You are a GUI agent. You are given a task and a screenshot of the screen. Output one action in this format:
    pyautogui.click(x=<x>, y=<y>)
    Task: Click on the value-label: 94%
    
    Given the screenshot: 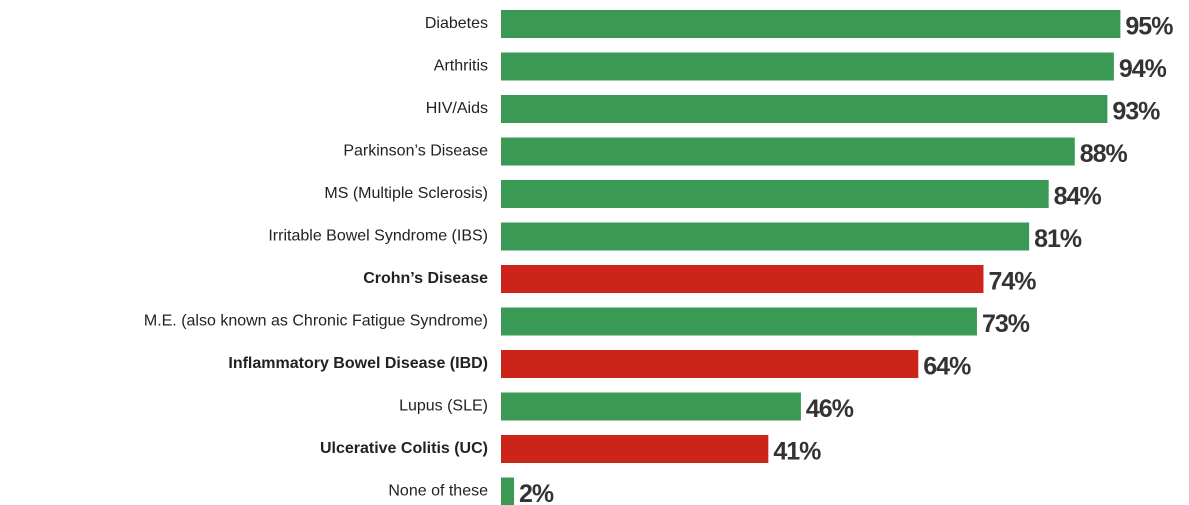 What is the action you would take?
    pyautogui.click(x=1143, y=69)
    